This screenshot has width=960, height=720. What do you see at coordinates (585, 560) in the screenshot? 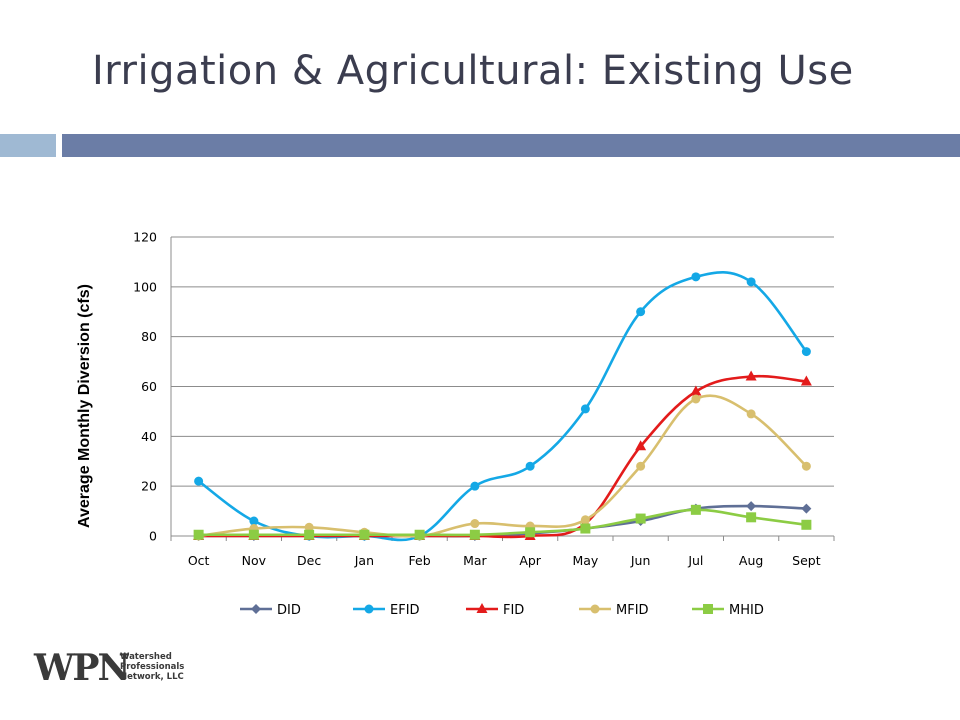
I see `x-tick-label: May` at bounding box center [585, 560].